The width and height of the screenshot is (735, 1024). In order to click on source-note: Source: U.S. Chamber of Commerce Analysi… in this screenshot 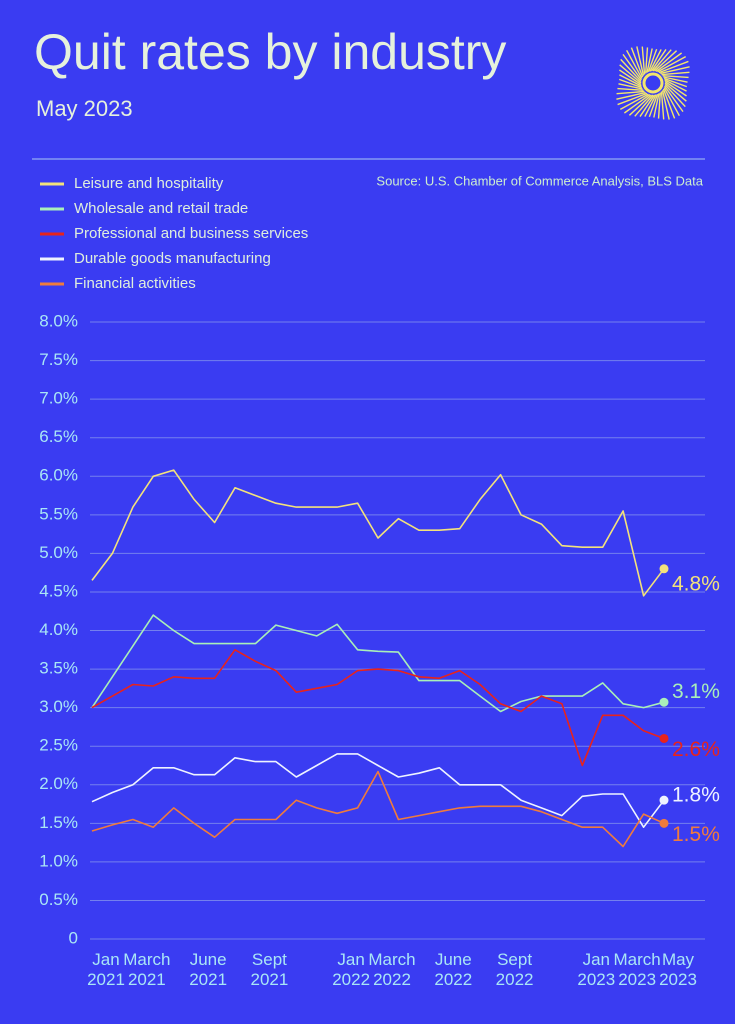, I will do `click(539, 180)`.